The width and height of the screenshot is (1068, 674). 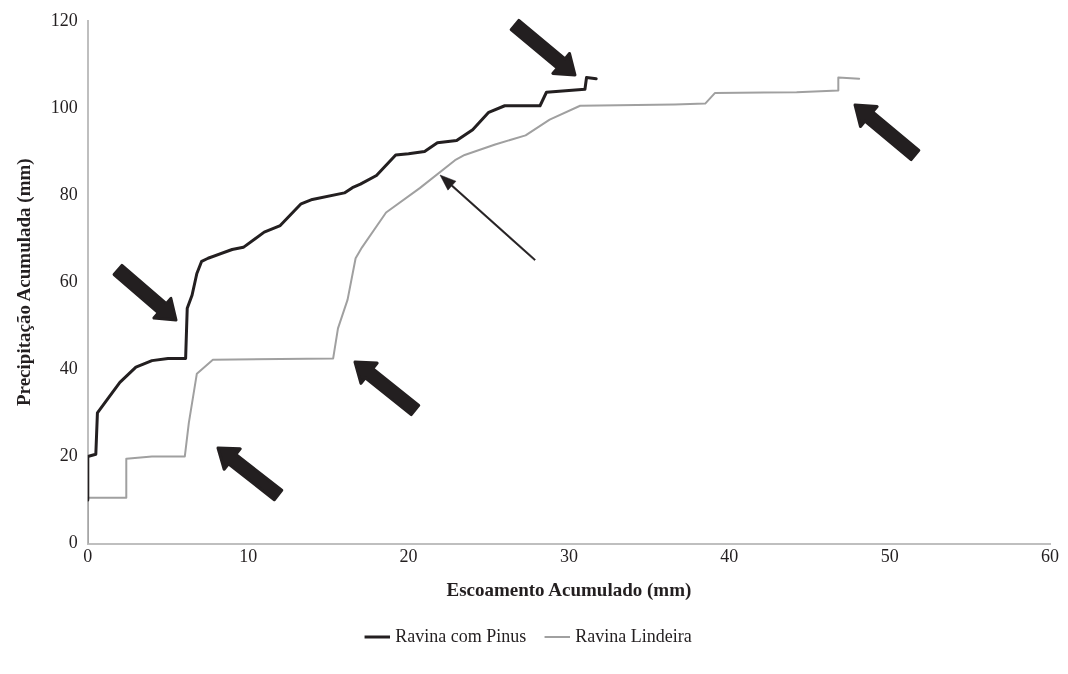 What do you see at coordinates (68, 280) in the screenshot?
I see `y-tick-label: 60` at bounding box center [68, 280].